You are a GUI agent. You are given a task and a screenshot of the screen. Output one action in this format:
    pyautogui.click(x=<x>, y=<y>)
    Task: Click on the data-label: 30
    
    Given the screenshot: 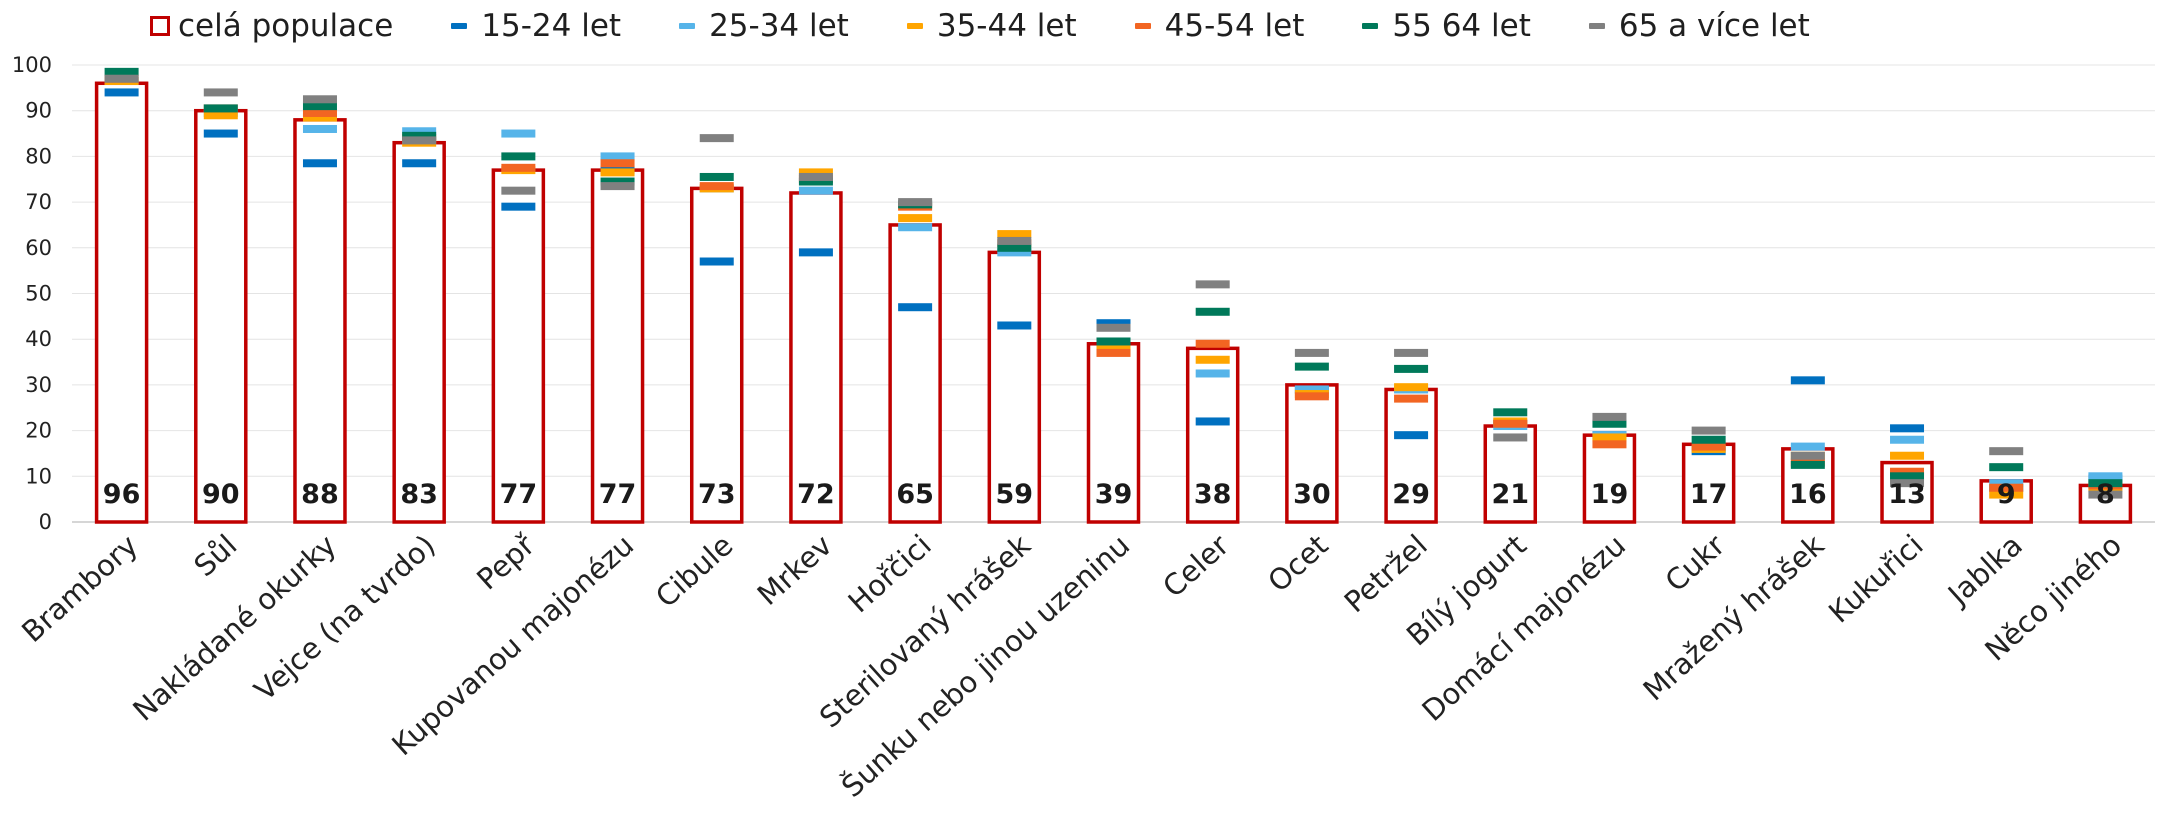 What is the action you would take?
    pyautogui.click(x=1312, y=494)
    